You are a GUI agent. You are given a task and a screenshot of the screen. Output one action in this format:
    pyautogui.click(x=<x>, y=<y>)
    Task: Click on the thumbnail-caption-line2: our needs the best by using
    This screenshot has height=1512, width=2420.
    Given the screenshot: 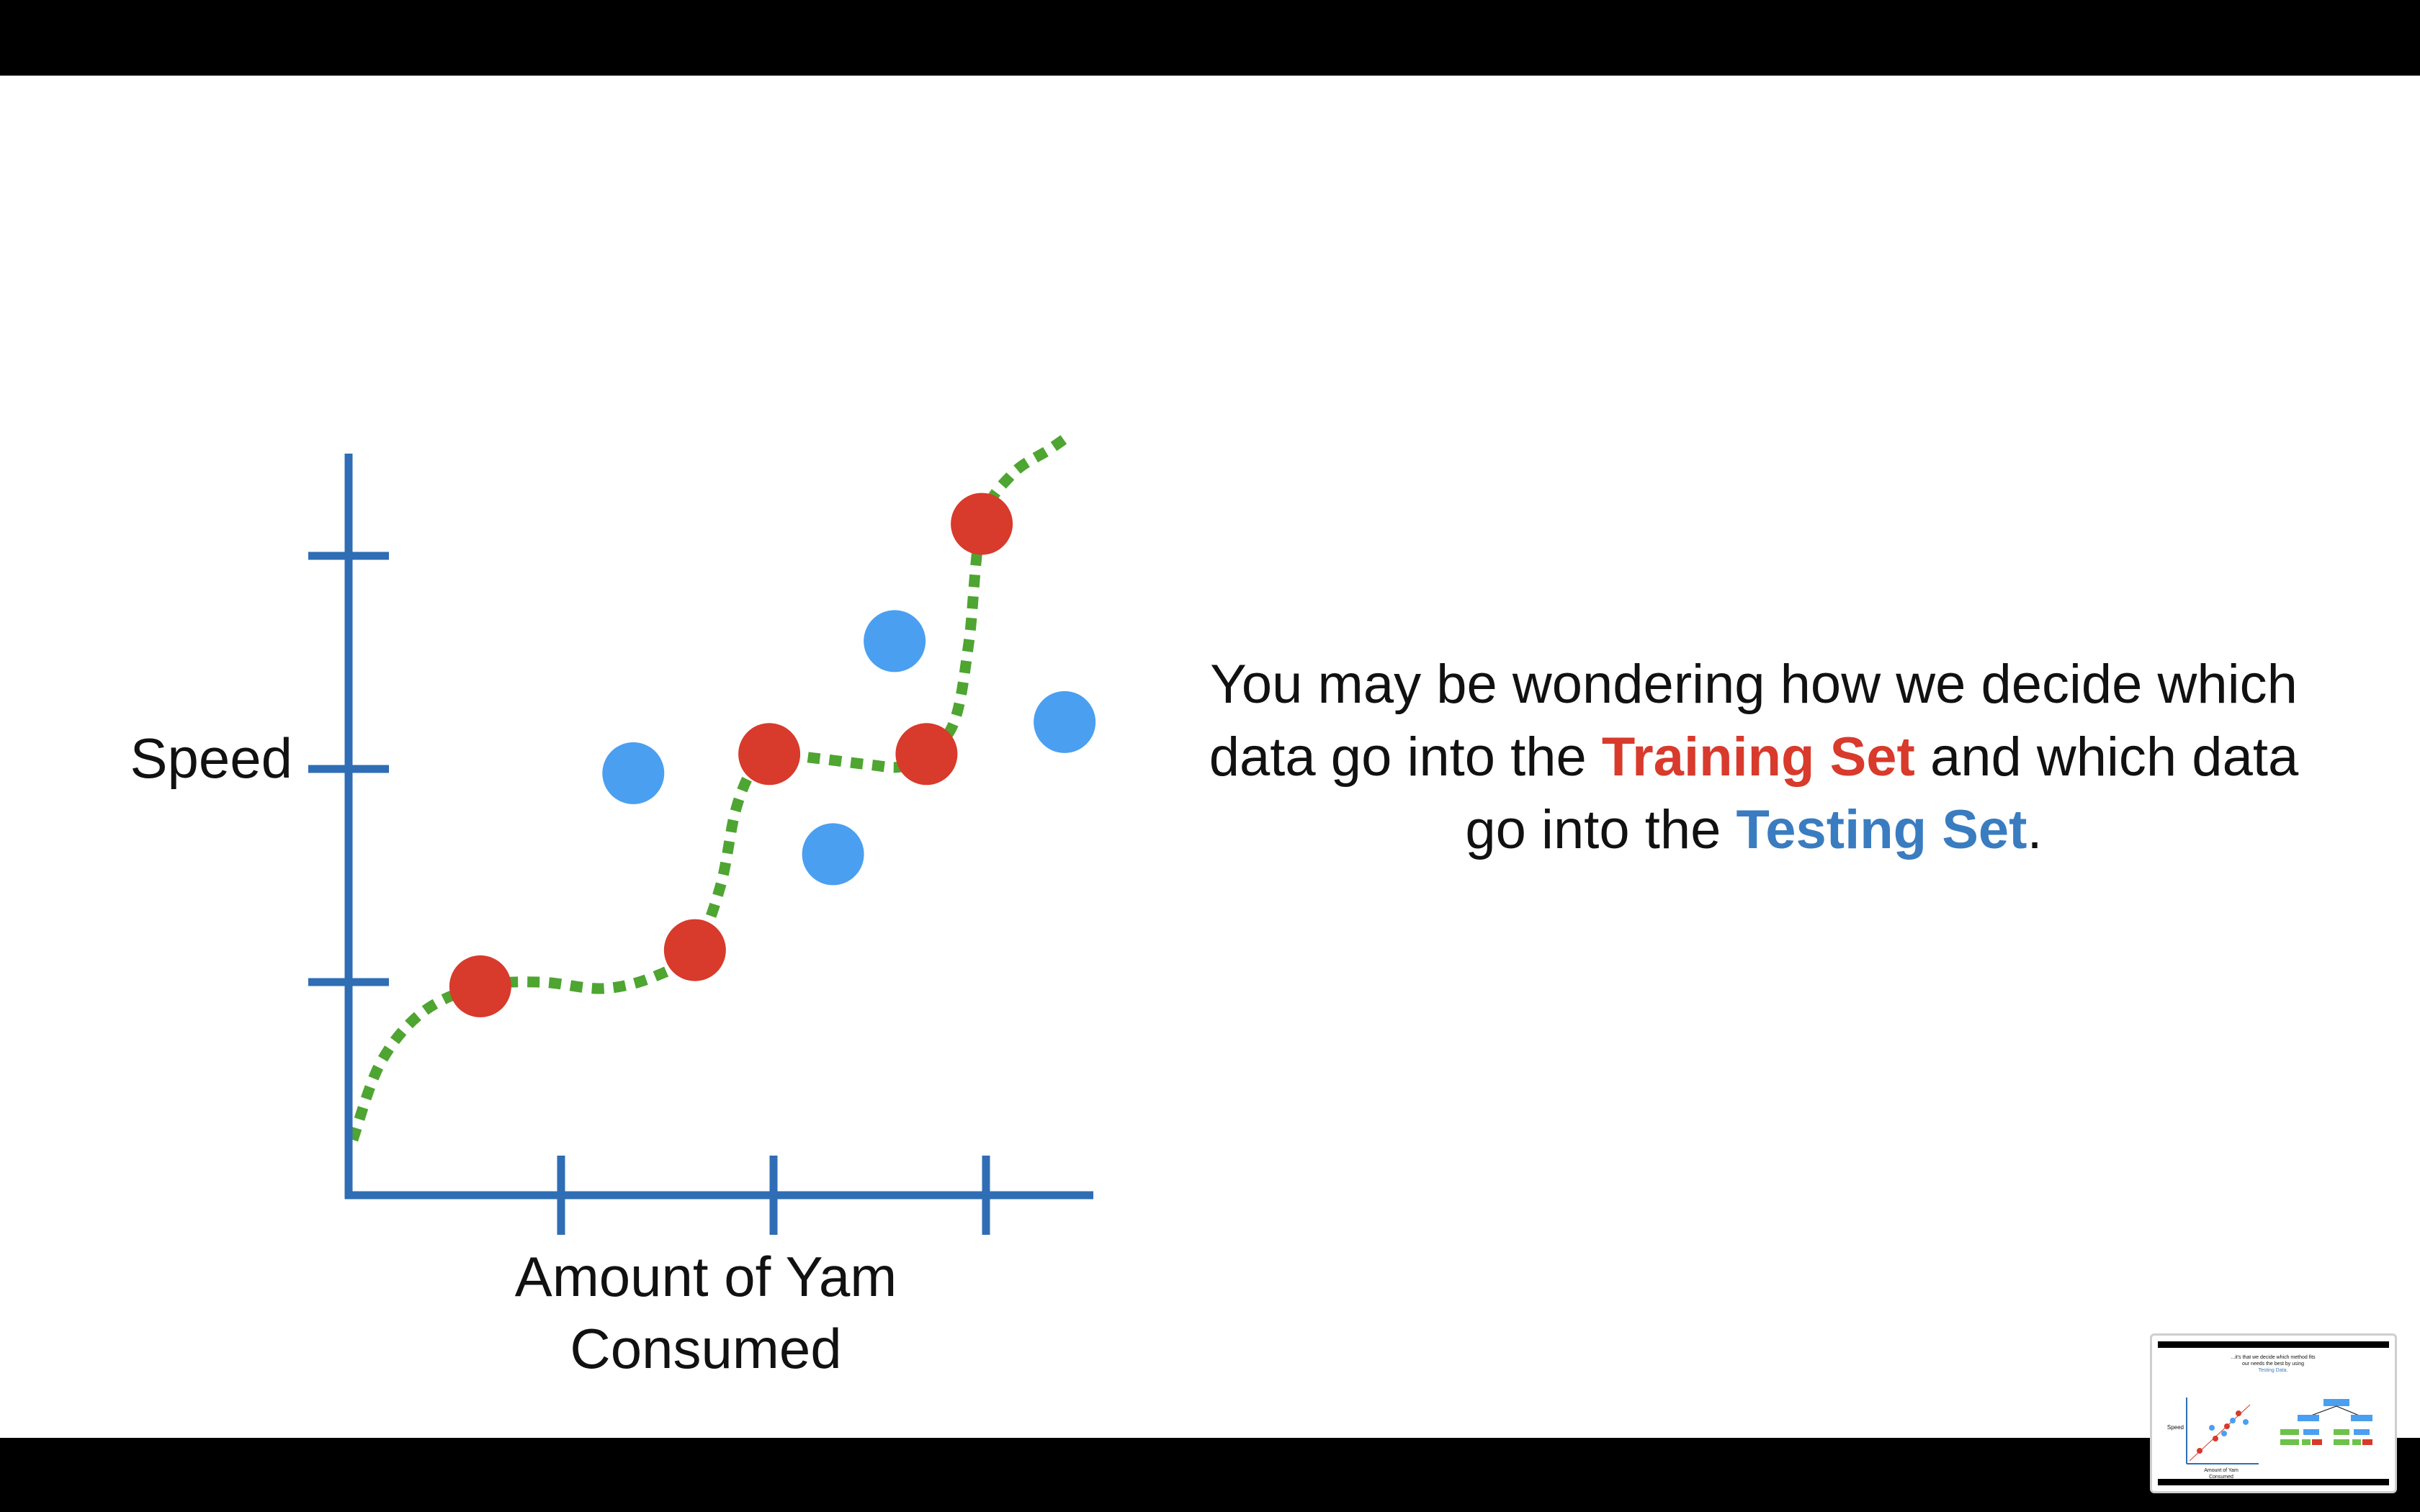 What is the action you would take?
    pyautogui.click(x=2272, y=1364)
    